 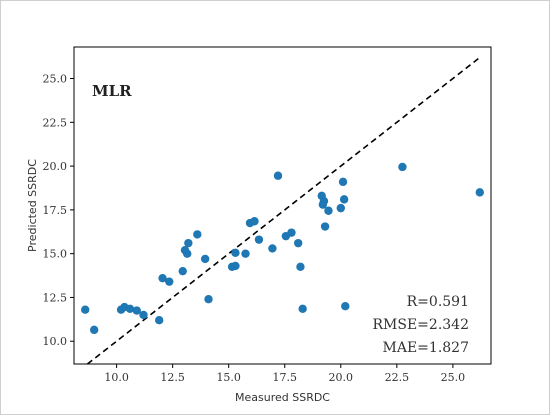 I want to click on x-axis-label: Measured SSRDC, so click(x=282, y=397).